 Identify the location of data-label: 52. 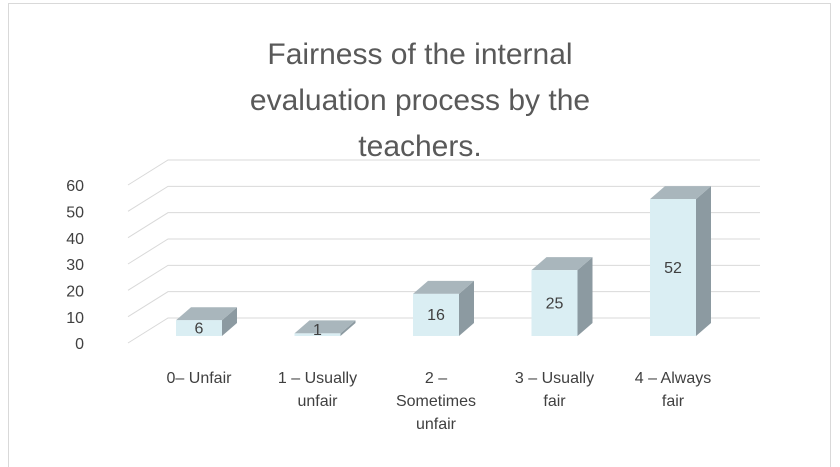
(673, 268).